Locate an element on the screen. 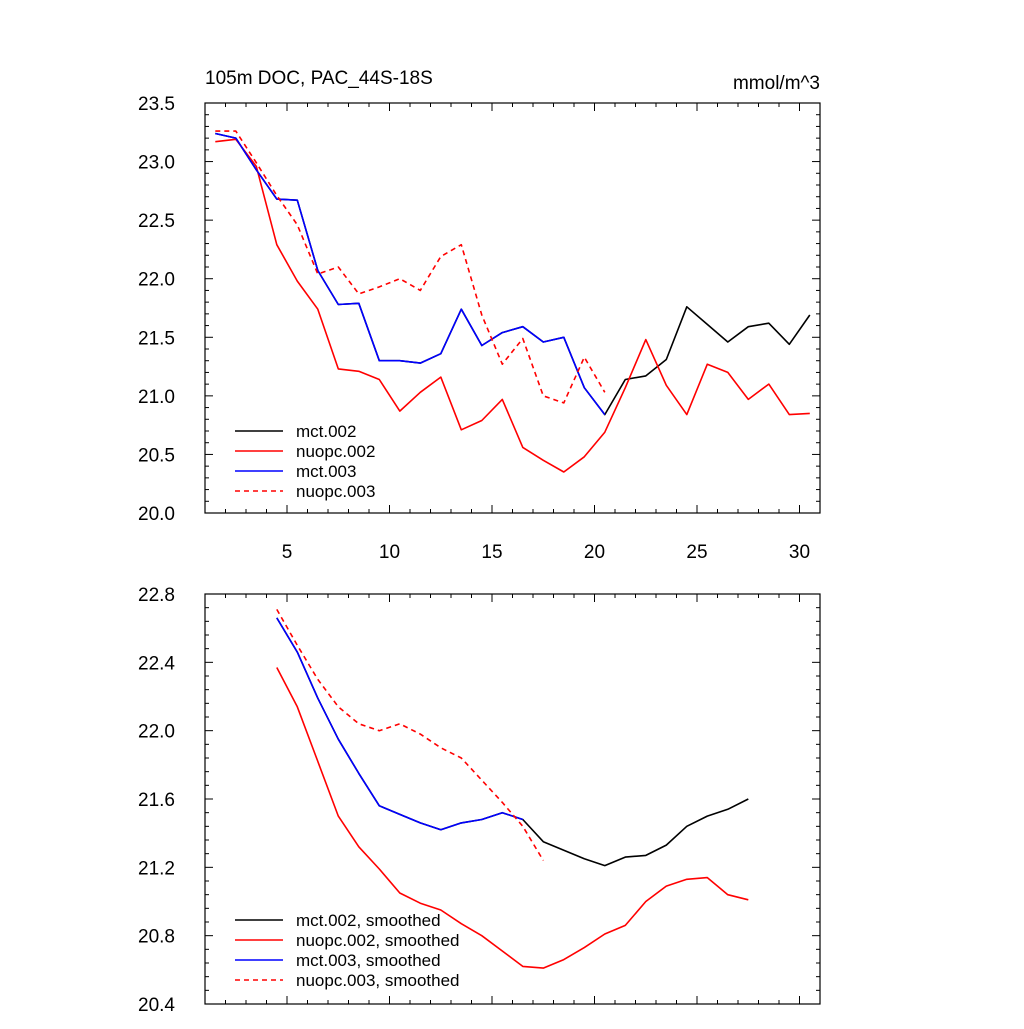 This screenshot has width=1024, height=1029. legend-label: nuopc.003, smoothed is located at coordinates (378, 980).